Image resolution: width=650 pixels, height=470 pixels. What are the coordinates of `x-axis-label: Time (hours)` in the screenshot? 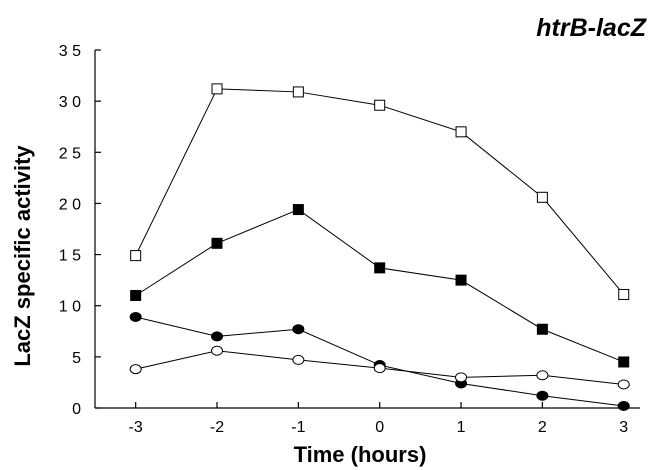 It's located at (360, 454).